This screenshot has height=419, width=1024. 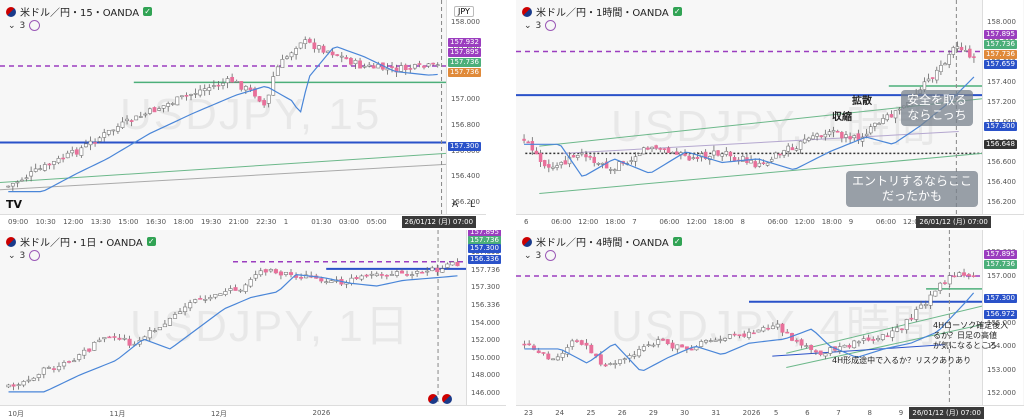 I want to click on time-tick: 09:00, so click(x=18, y=222).